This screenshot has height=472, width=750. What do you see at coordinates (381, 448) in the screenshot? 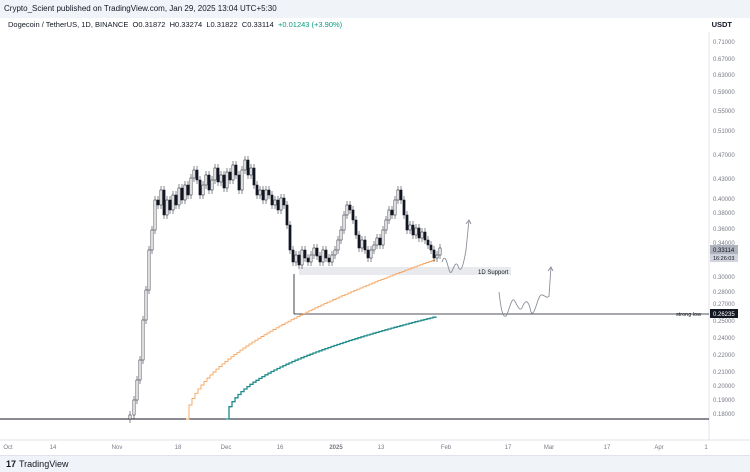
I see `time-tick-label: 13` at bounding box center [381, 448].